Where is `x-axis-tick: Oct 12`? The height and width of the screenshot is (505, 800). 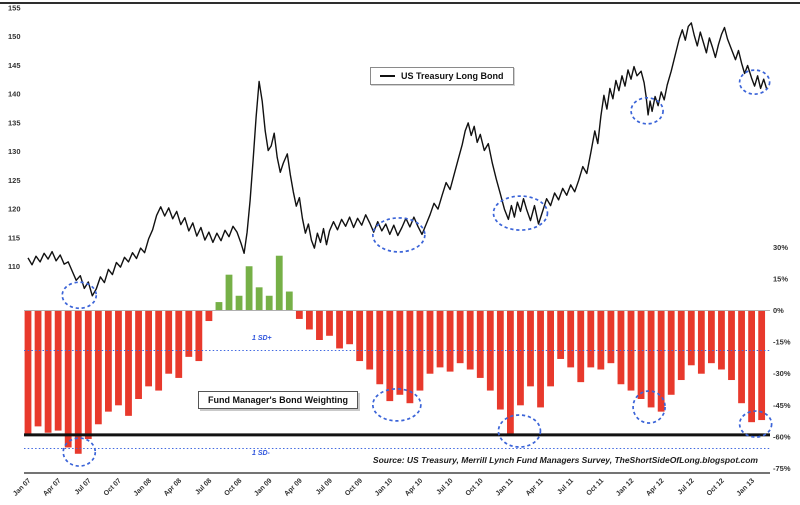
x-axis-tick: Oct 12 is located at coordinates (716, 487).